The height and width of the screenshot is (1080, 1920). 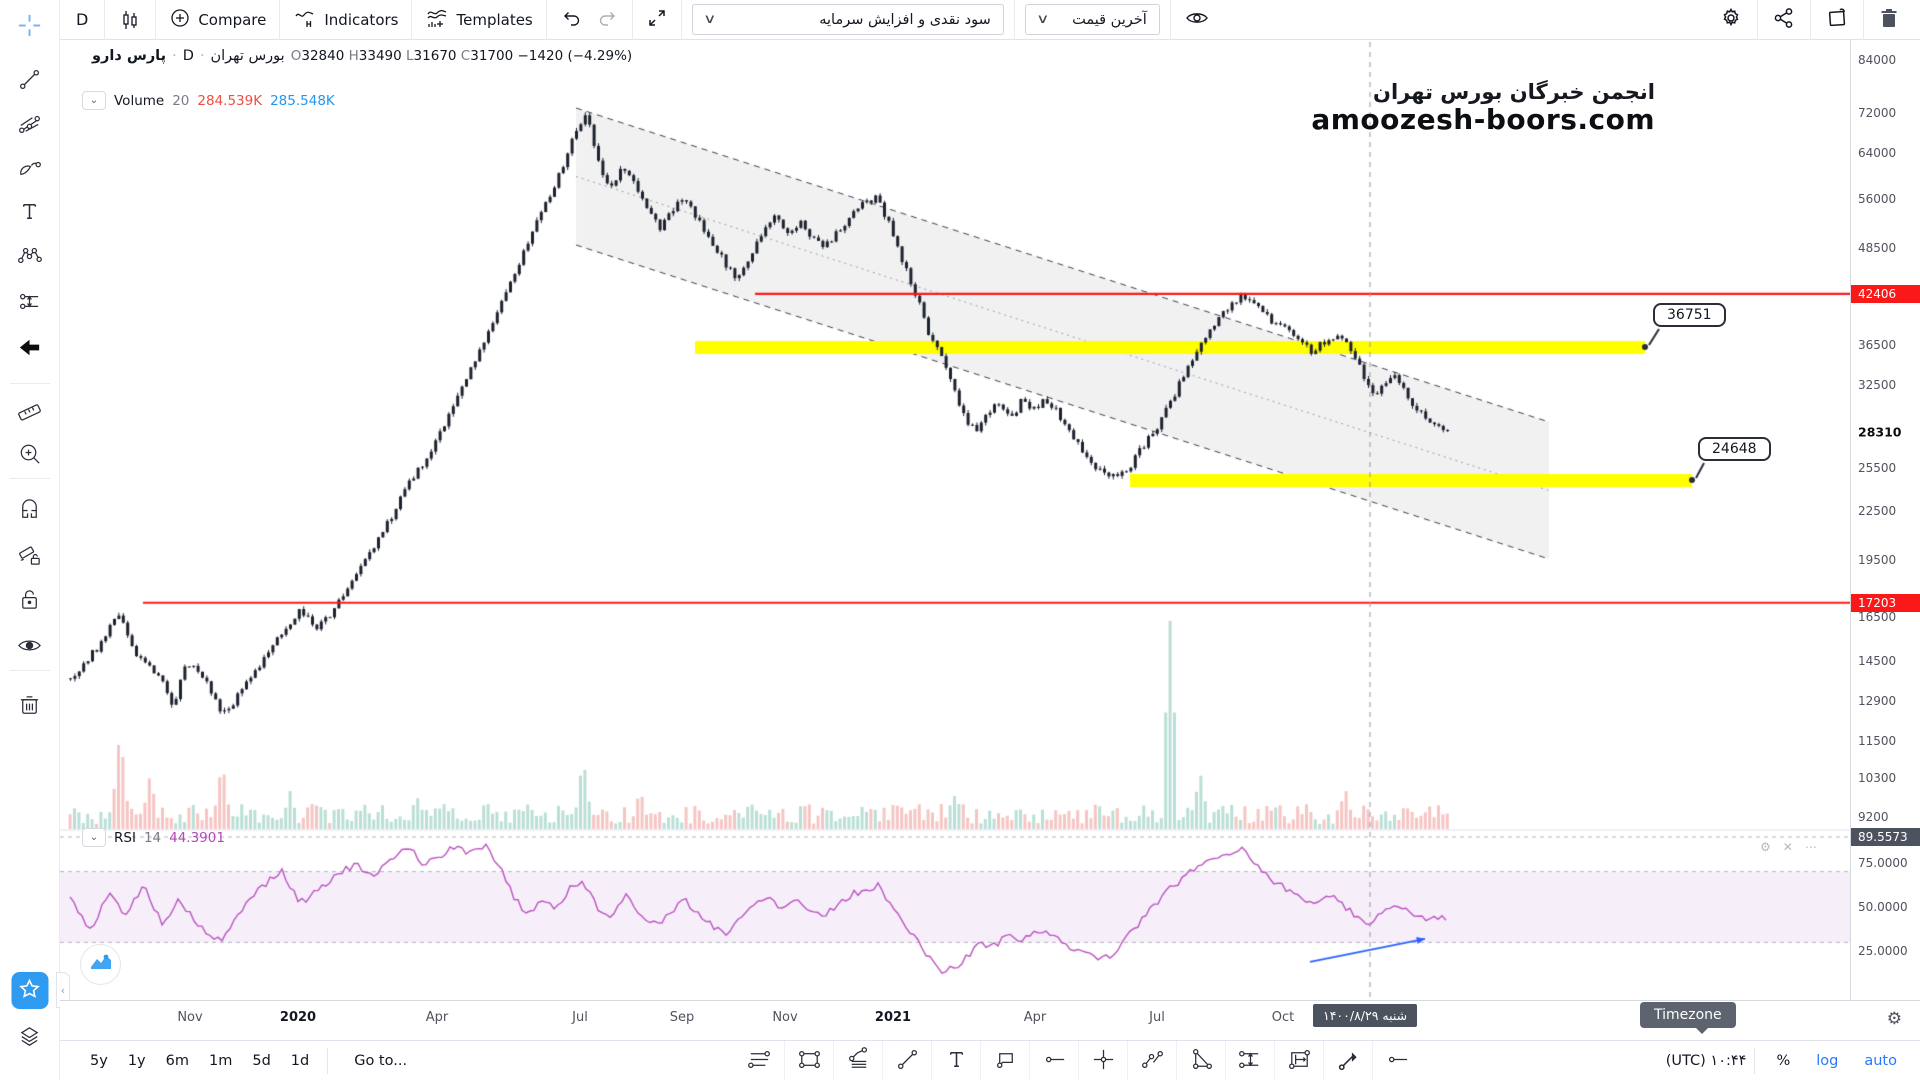 I want to click on axis-tick-label: 28310, so click(x=1880, y=432).